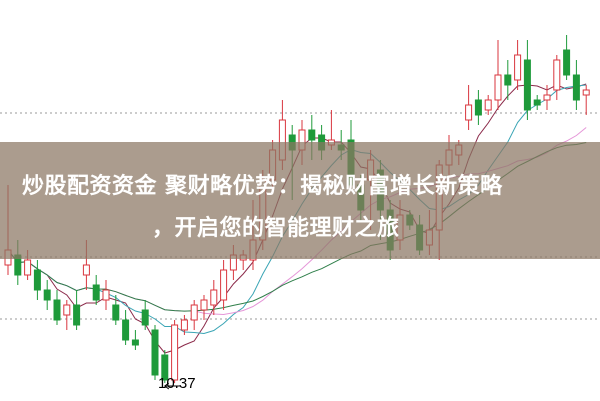 The width and height of the screenshot is (600, 401). Describe the element at coordinates (177, 383) in the screenshot. I see `low-price-label: 10.37` at that location.